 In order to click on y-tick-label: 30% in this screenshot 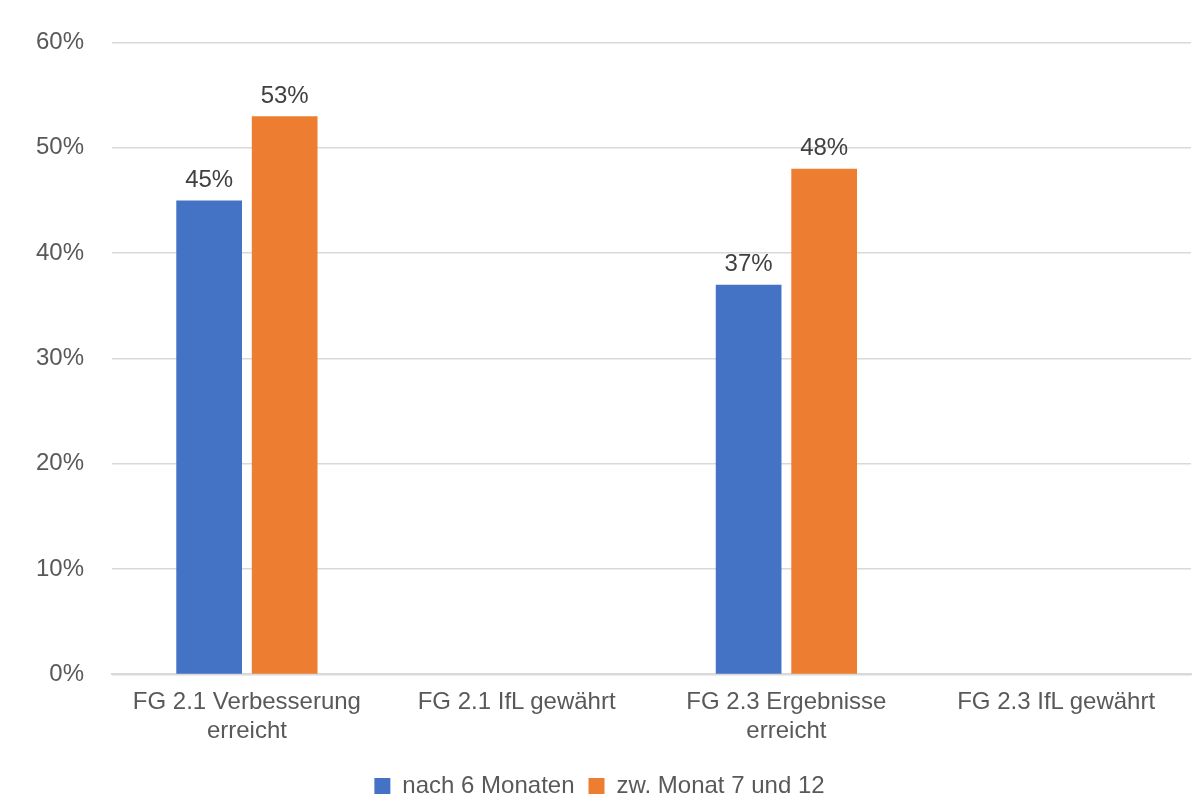, I will do `click(60, 357)`.